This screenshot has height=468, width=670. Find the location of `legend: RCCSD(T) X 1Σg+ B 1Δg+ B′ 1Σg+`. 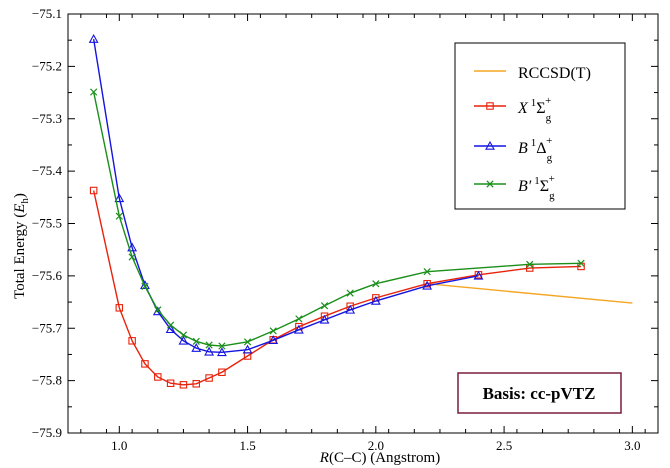

legend: RCCSD(T) X 1Σg+ B 1Δg+ B′ 1Σg+ is located at coordinates (540, 126).